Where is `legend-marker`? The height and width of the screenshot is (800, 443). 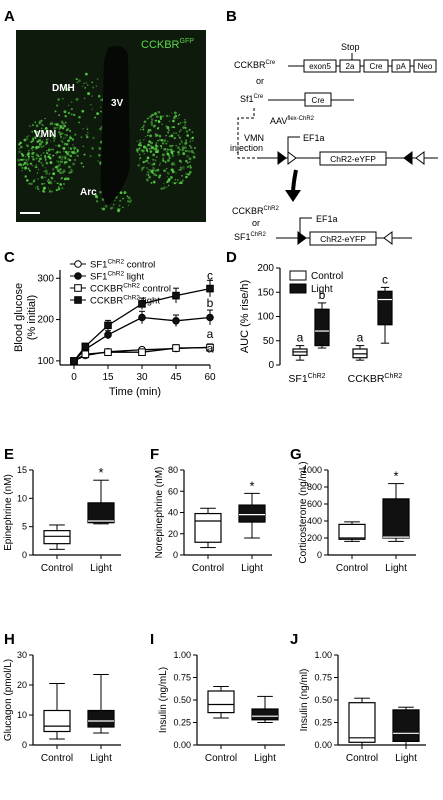
legend-marker is located at coordinates (78, 300).